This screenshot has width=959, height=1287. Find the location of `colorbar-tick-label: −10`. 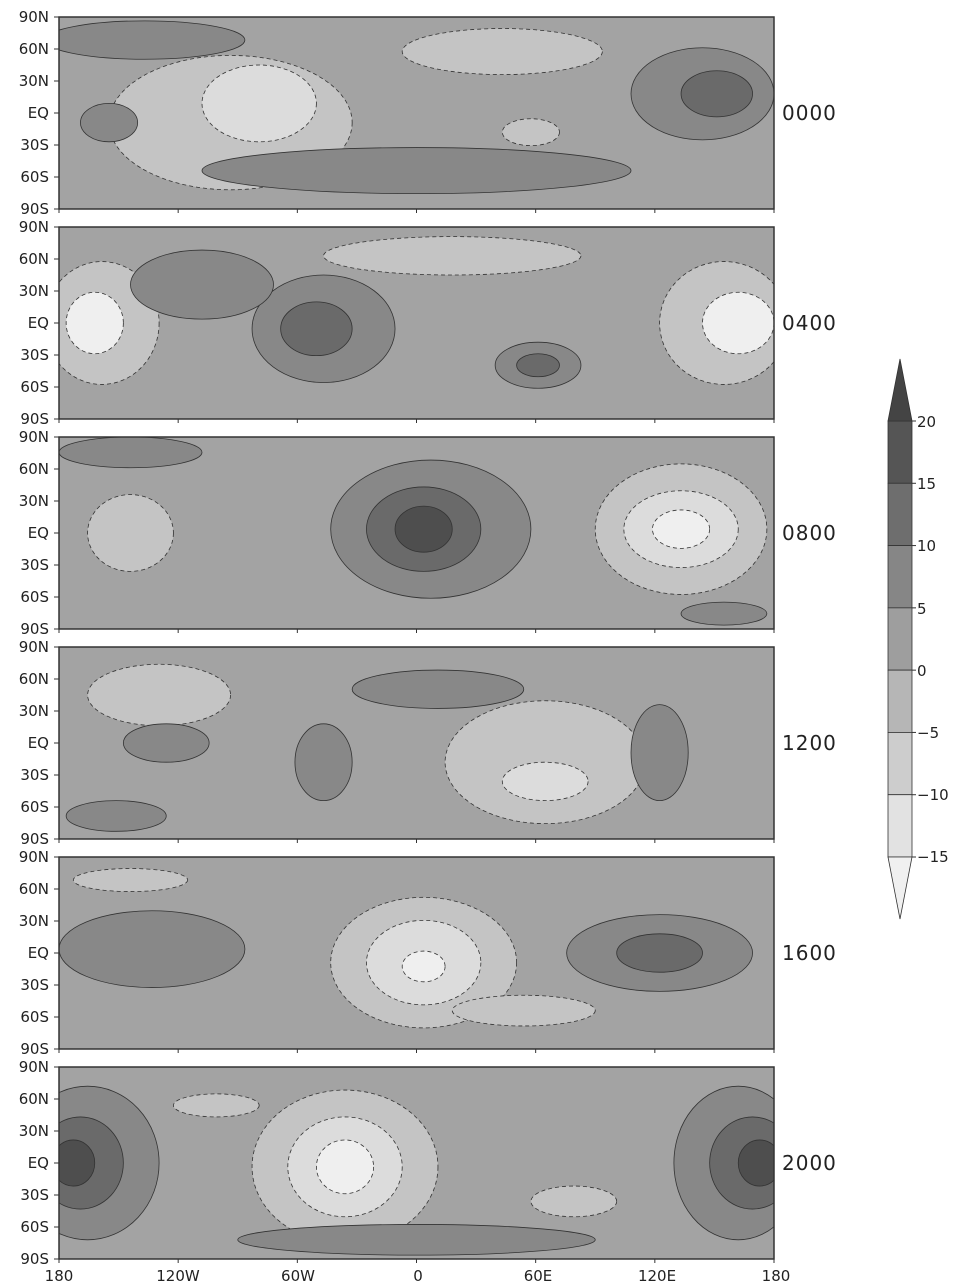

colorbar-tick-label: −10 is located at coordinates (933, 795).